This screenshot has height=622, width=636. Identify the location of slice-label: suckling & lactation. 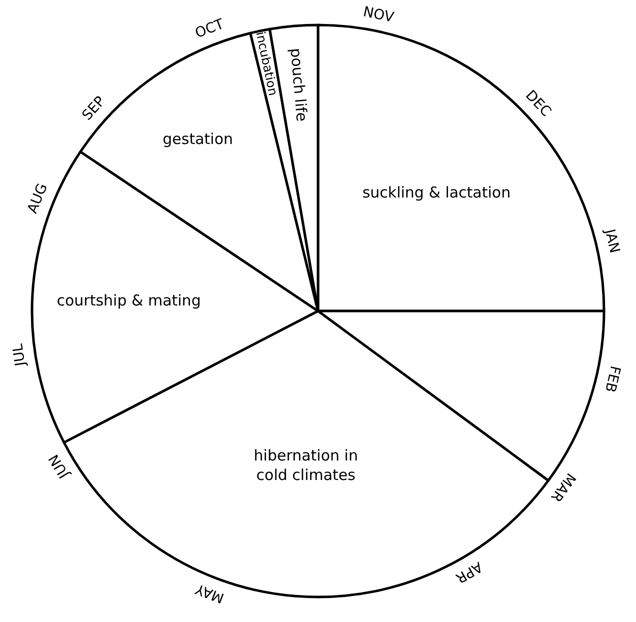
(436, 193).